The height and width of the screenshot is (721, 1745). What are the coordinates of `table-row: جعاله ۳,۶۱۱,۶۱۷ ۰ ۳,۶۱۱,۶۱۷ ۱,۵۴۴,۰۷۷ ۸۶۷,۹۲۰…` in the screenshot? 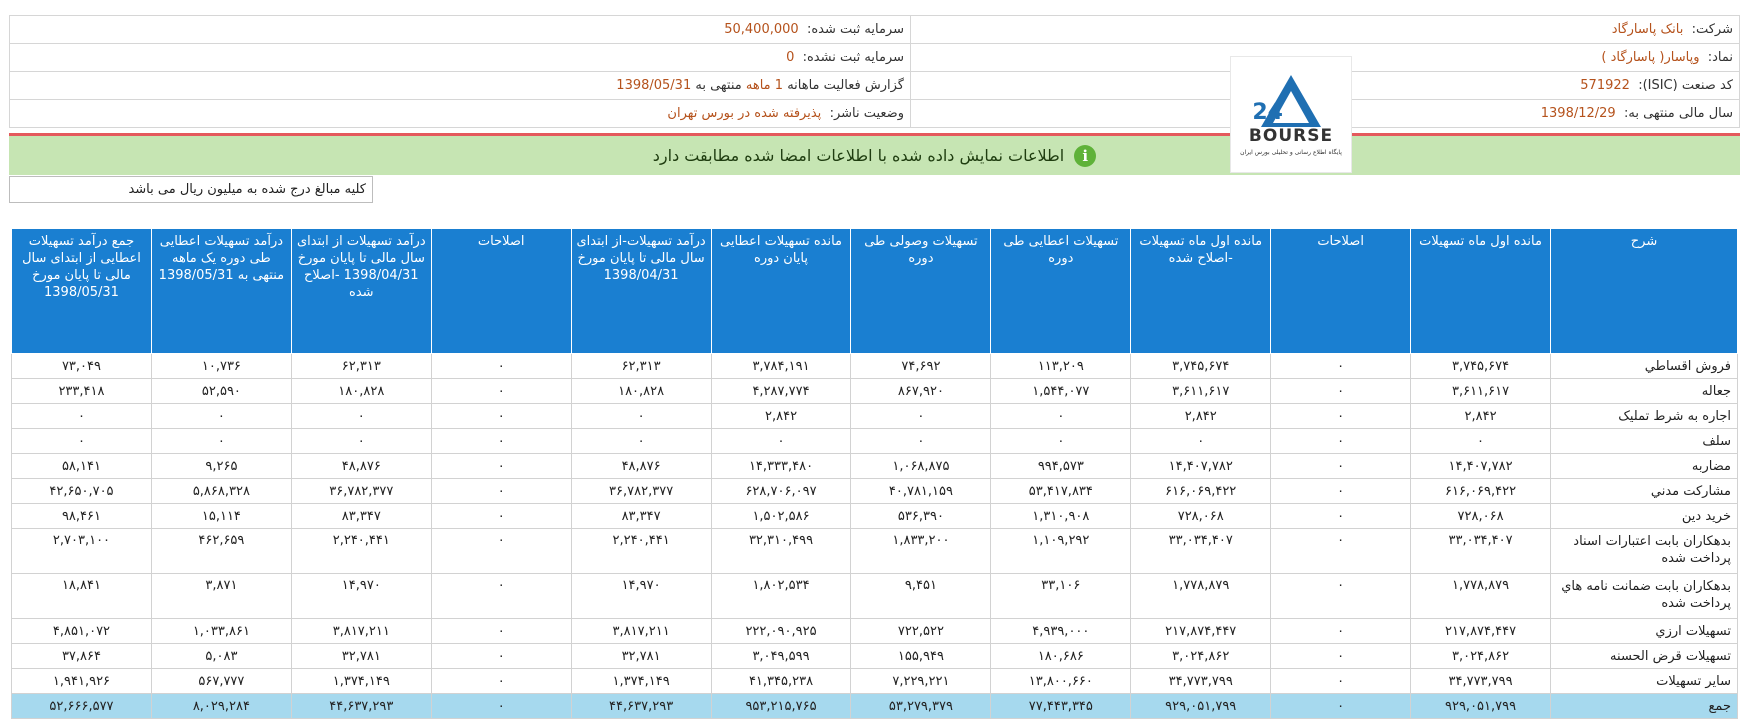 It's located at (874, 391).